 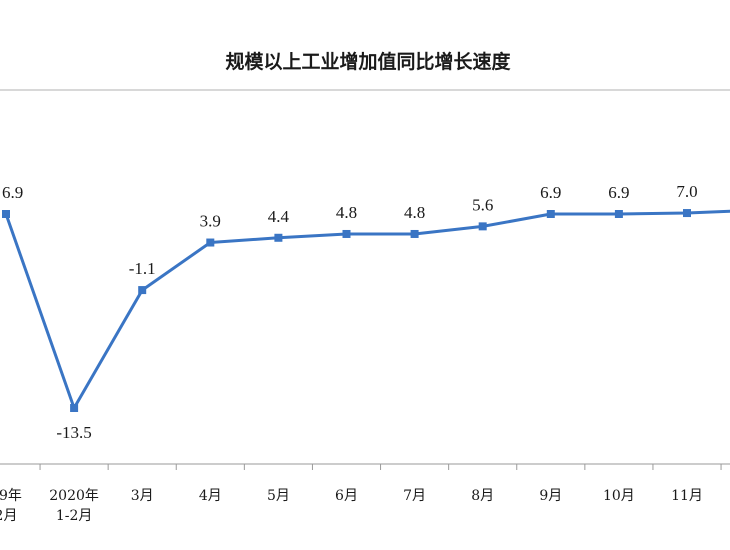 I want to click on x-tick-label: 3月, so click(x=142, y=496).